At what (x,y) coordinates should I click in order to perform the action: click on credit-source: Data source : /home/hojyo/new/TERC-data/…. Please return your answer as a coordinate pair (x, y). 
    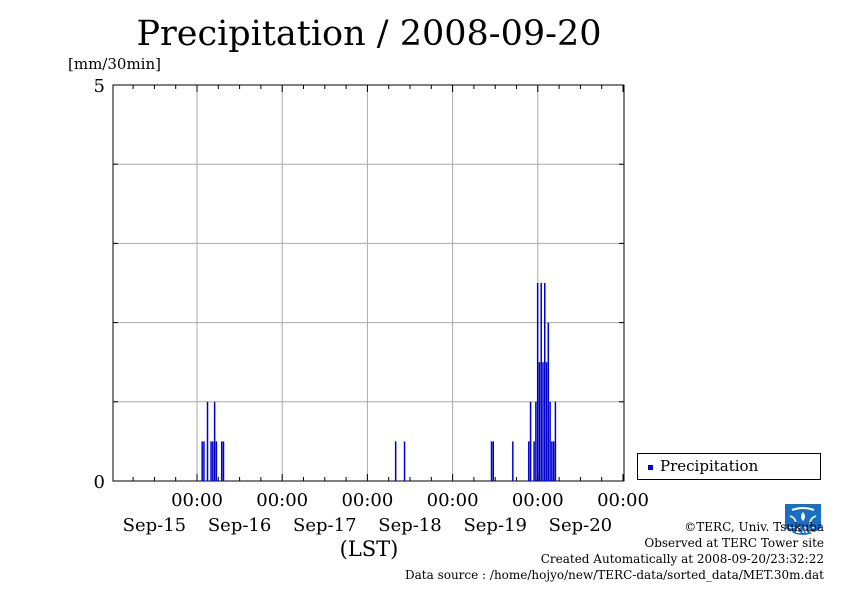
    Looking at the image, I should click on (614, 575).